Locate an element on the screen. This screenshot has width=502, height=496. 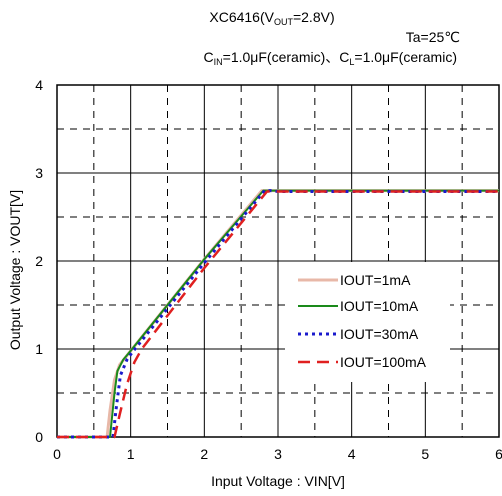
x-tick-label: 5 is located at coordinates (425, 454).